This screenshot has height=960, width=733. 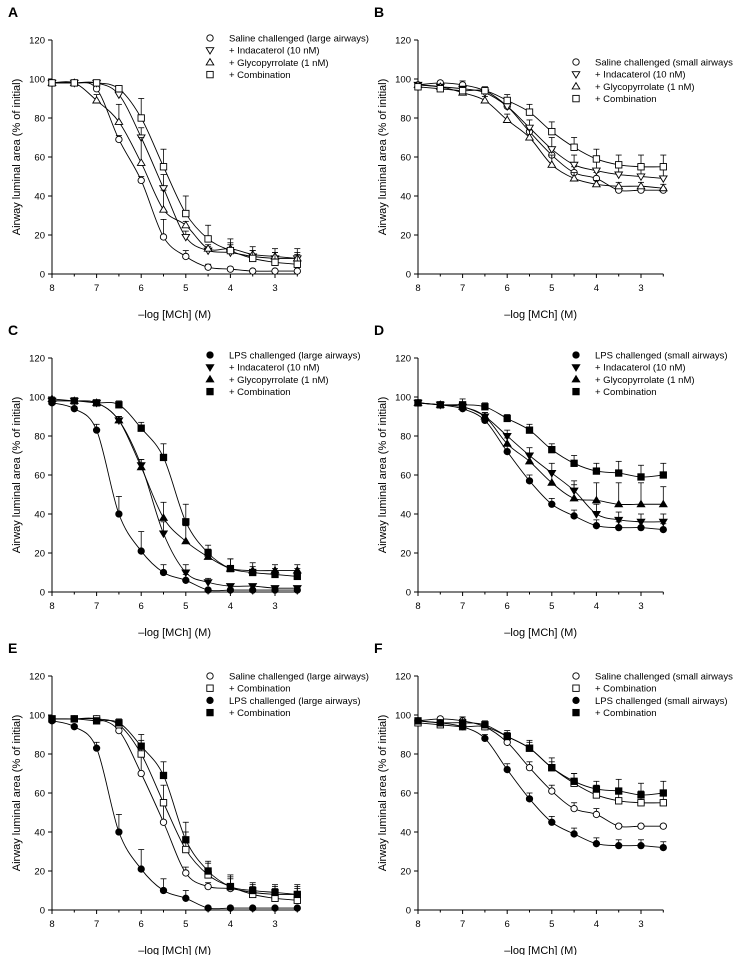 I want to click on y-tick-label: 0, so click(x=42, y=911).